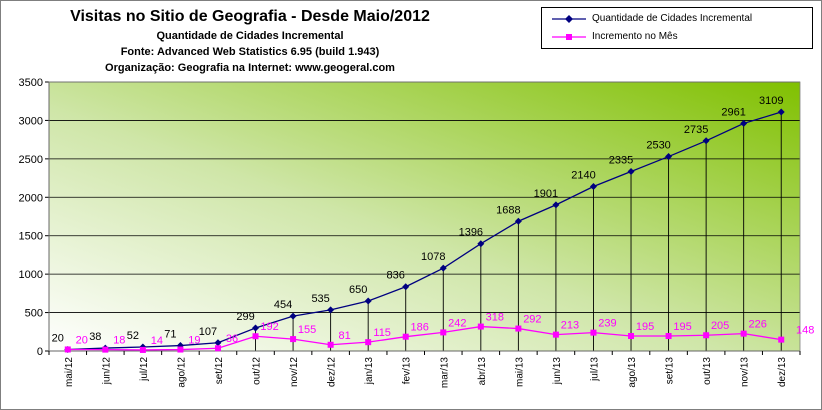 Image resolution: width=822 pixels, height=410 pixels. What do you see at coordinates (569, 19) in the screenshot?
I see `legend-swatch-cumulative` at bounding box center [569, 19].